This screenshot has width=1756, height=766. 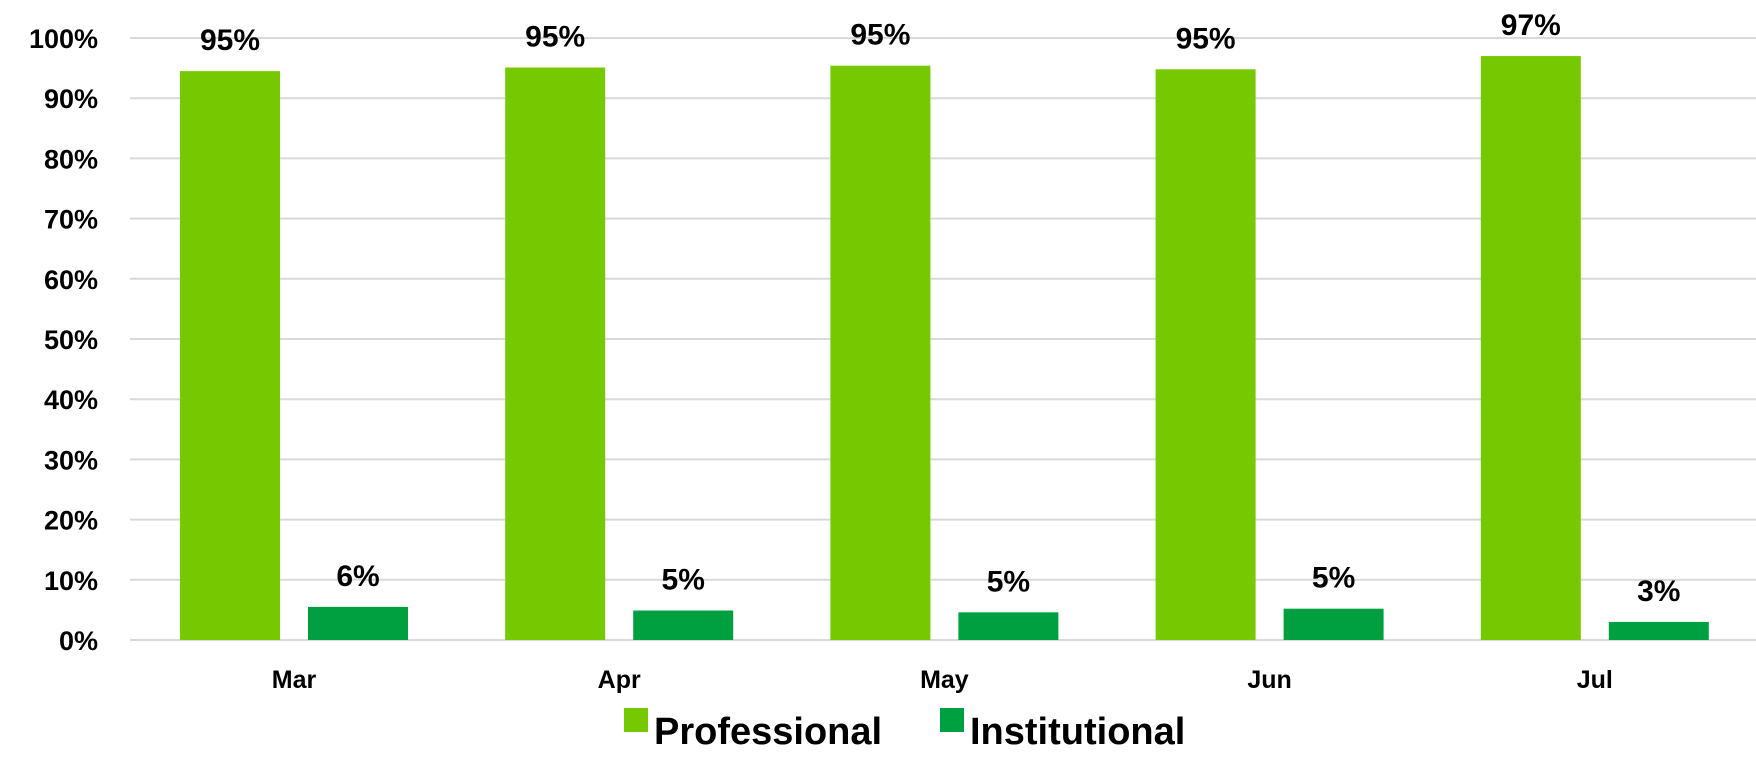 What do you see at coordinates (952, 720) in the screenshot?
I see `legend-swatch-institutional` at bounding box center [952, 720].